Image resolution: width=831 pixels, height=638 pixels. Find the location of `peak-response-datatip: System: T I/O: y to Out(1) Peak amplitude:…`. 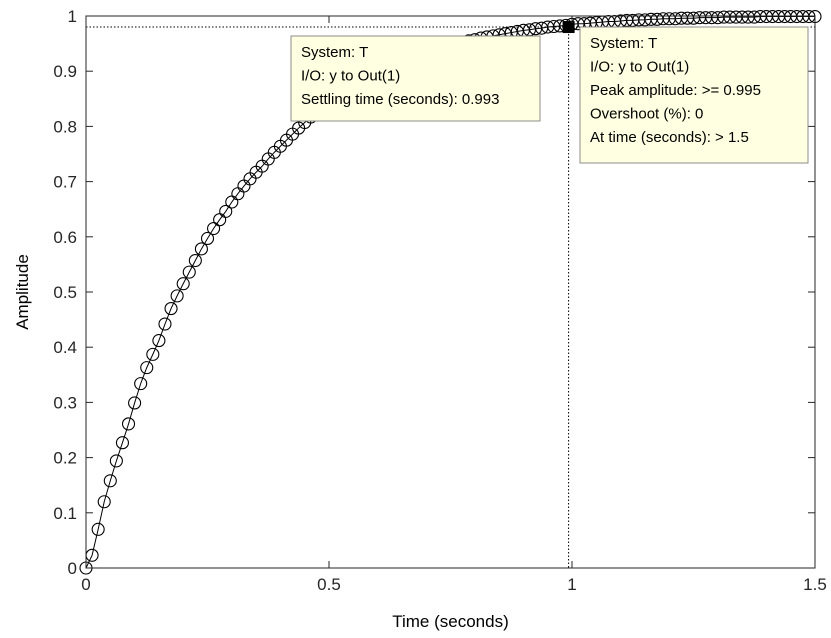

peak-response-datatip: System: T I/O: y to Out(1) Peak amplitude:… is located at coordinates (694, 95).